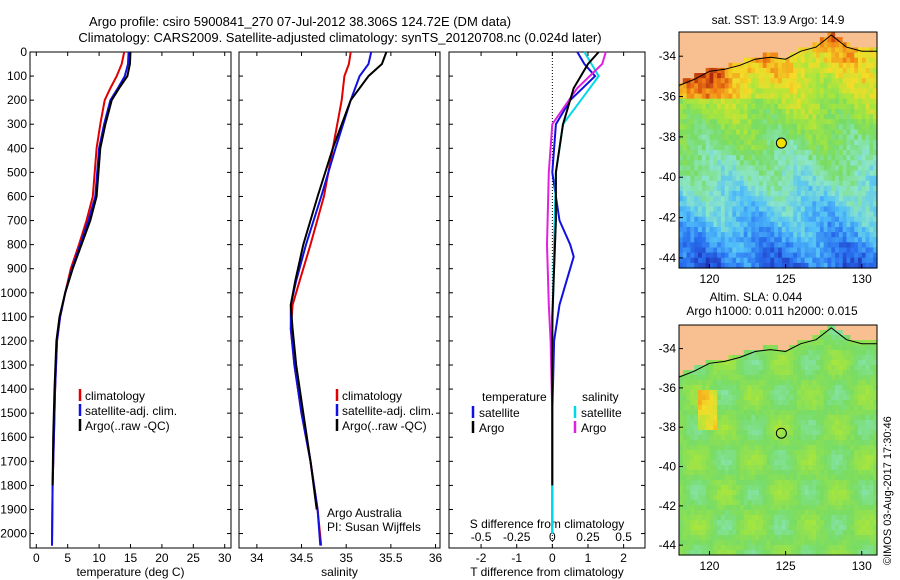 The width and height of the screenshot is (900, 580). What do you see at coordinates (481, 537) in the screenshot?
I see `s-tick-label: -0.5` at bounding box center [481, 537].